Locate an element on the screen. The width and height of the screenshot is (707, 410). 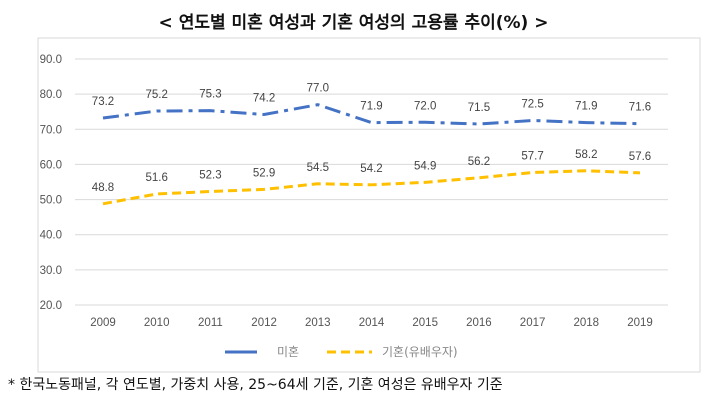
x-tick-label: 2018 is located at coordinates (587, 323).